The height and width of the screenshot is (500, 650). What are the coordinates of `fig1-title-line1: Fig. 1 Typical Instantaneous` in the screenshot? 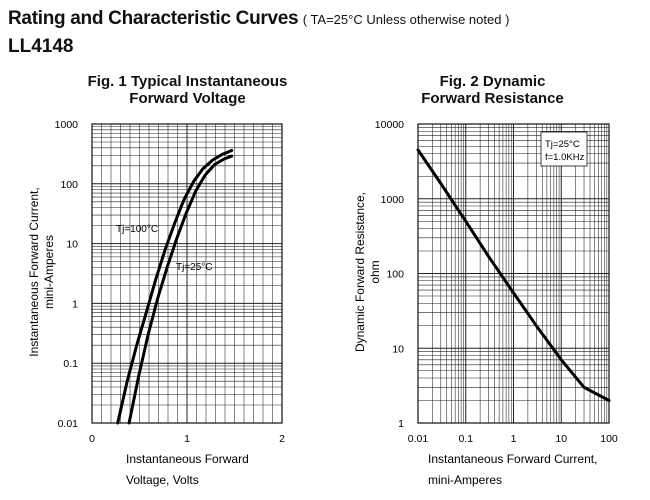 It's located at (187, 81).